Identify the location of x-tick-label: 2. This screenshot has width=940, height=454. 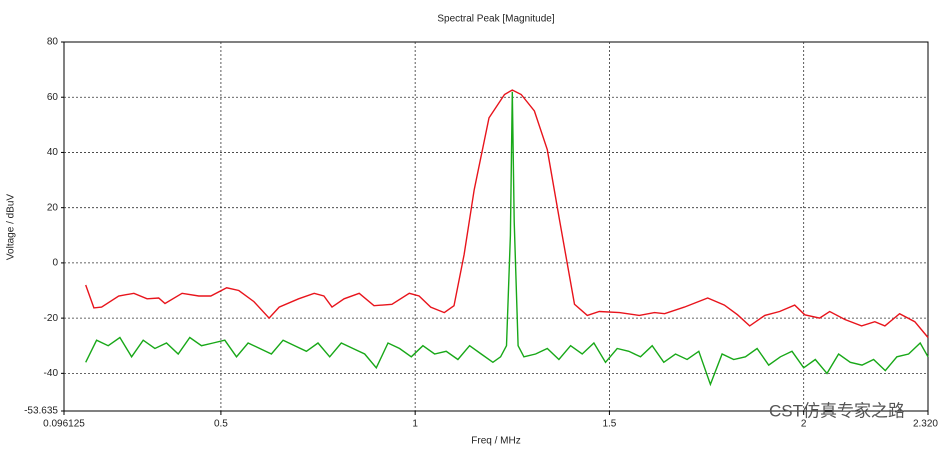
(804, 424).